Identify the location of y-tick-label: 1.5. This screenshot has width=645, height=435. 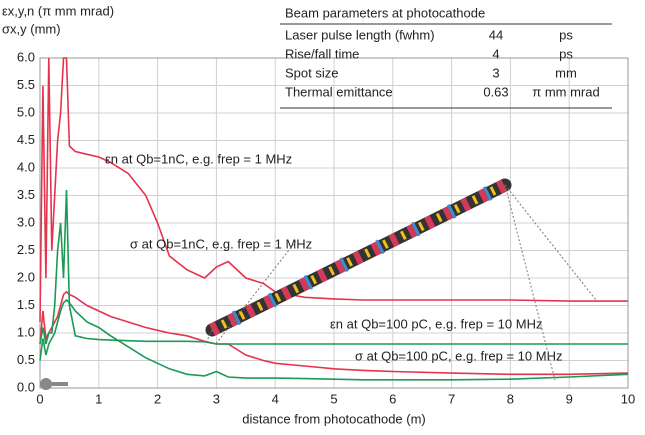
(26, 304).